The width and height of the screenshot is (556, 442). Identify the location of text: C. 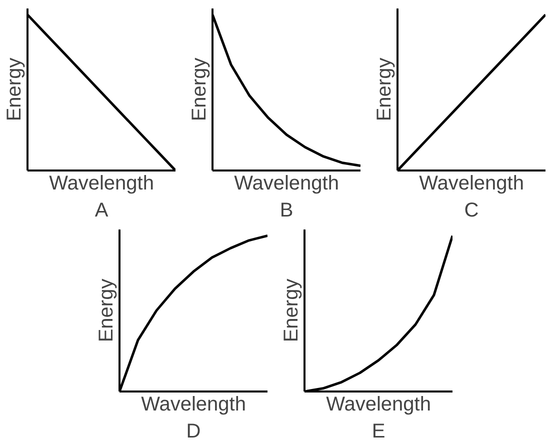
(471, 211).